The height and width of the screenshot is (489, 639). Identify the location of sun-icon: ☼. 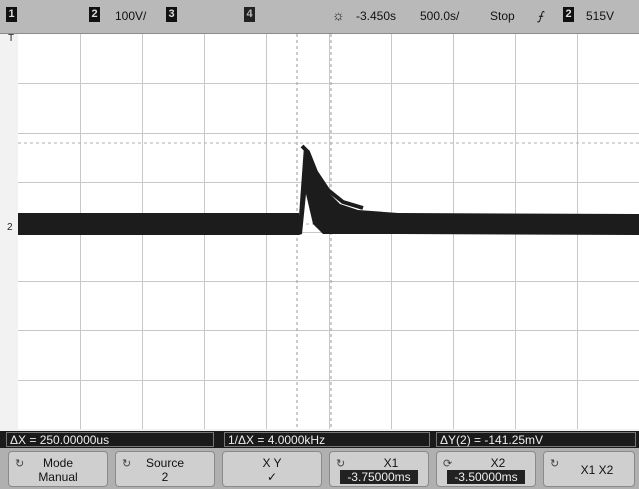
(338, 15).